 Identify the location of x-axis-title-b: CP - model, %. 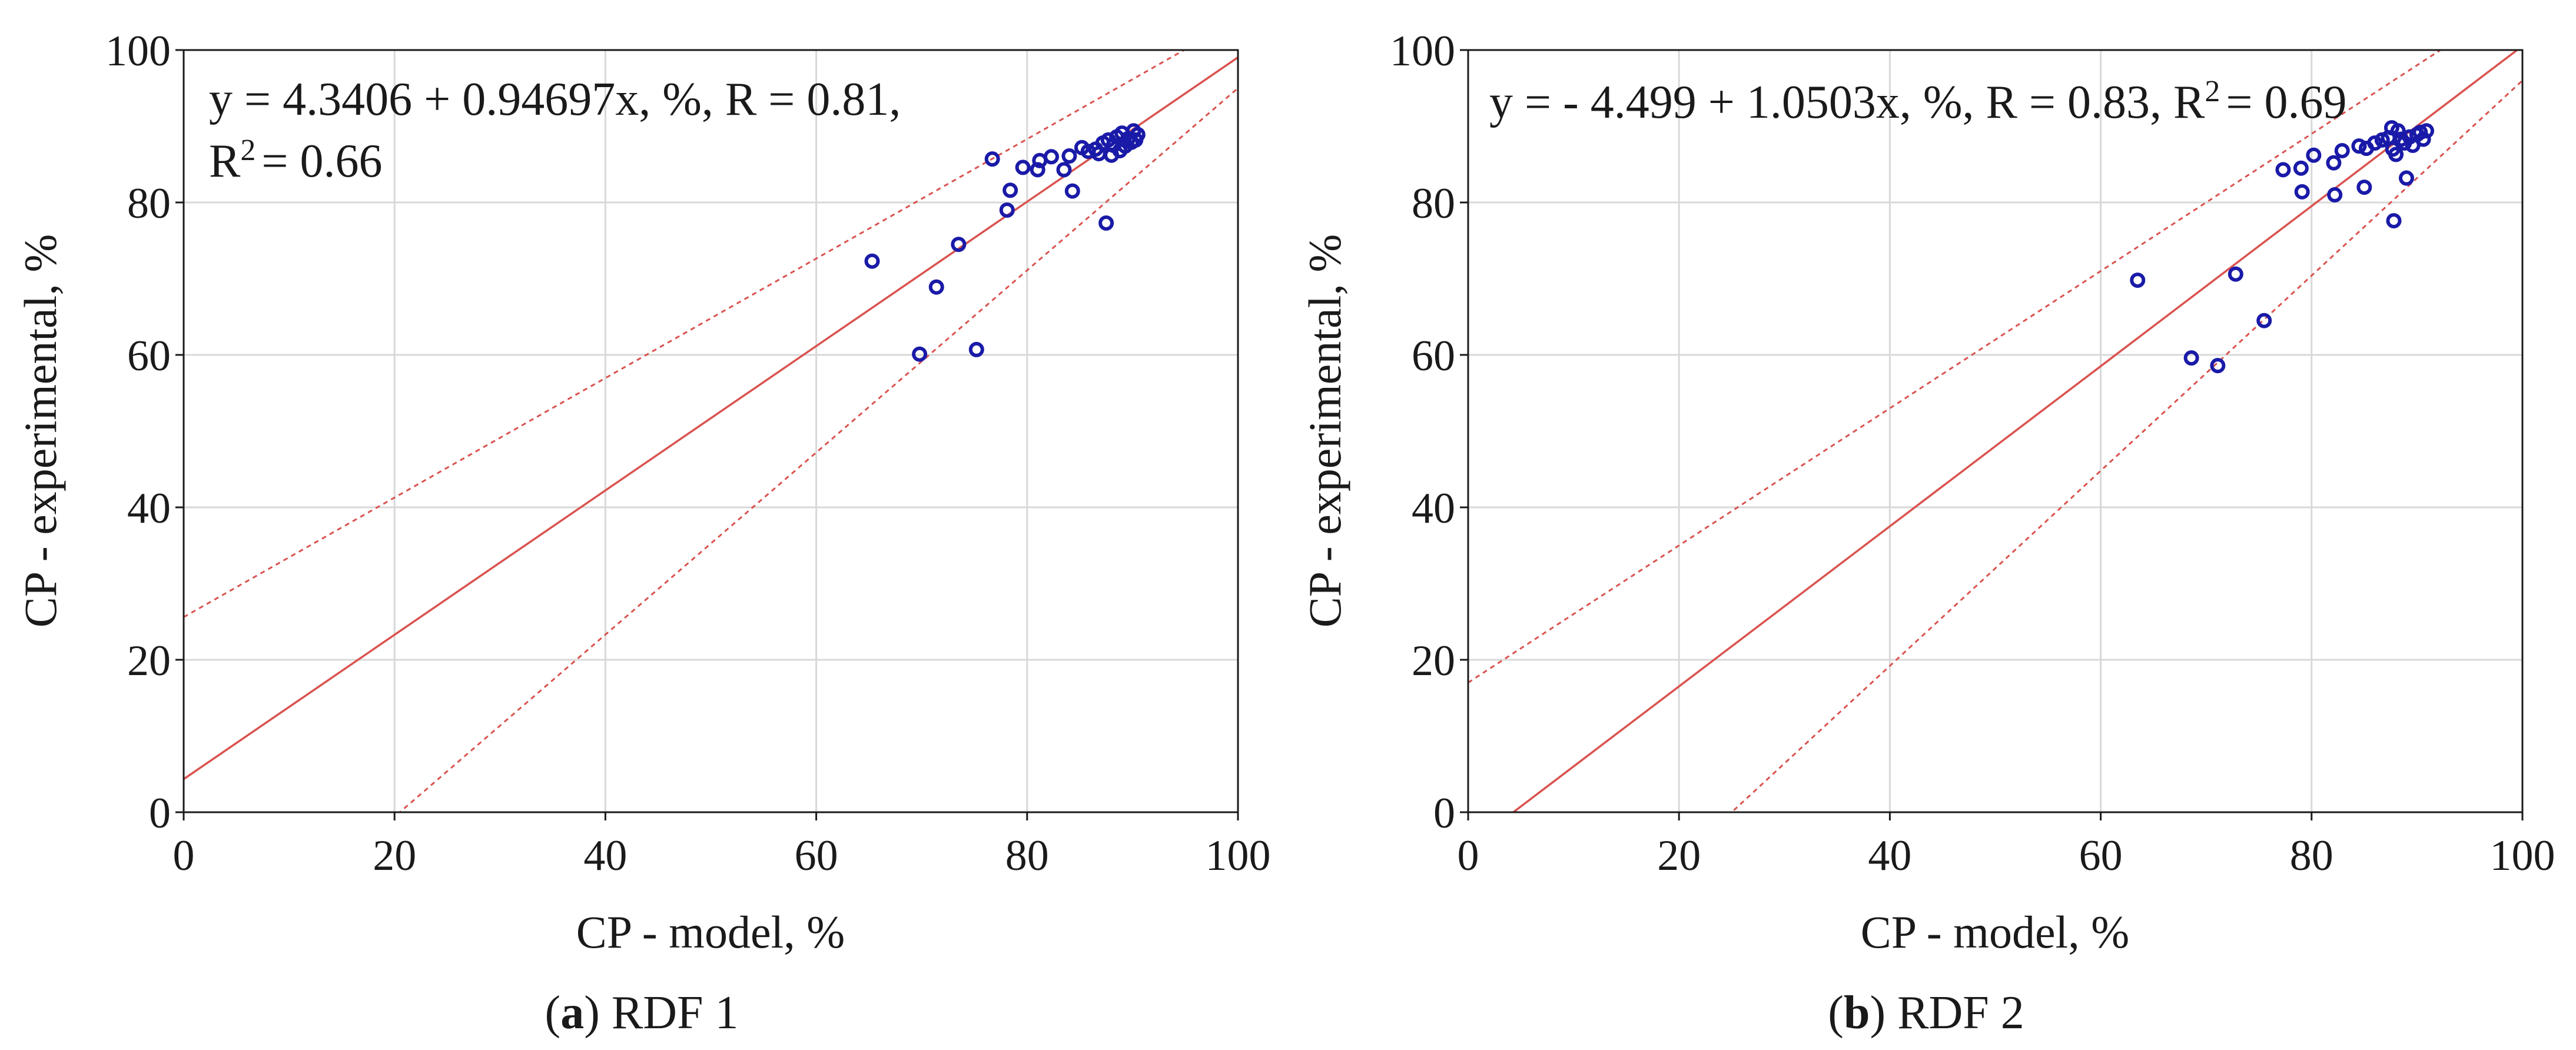
(1995, 932).